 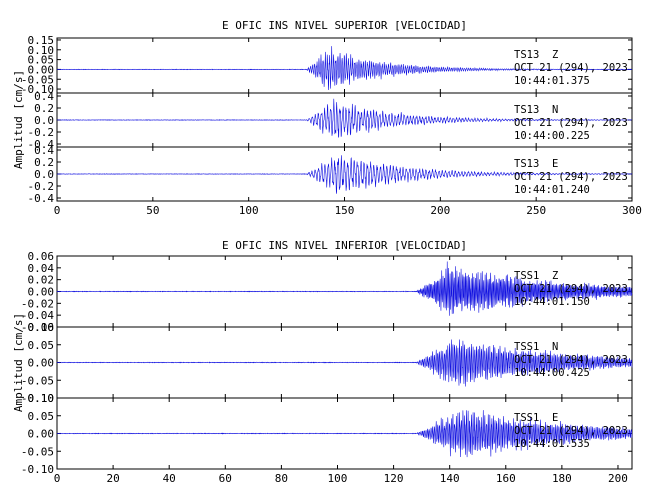 What do you see at coordinates (152, 210) in the screenshot?
I see `x-tick-label: 50` at bounding box center [152, 210].